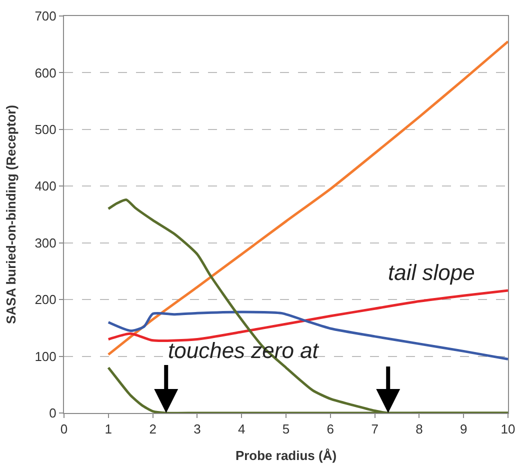 The width and height of the screenshot is (523, 469). I want to click on x-tick-label: 1, so click(108, 429).